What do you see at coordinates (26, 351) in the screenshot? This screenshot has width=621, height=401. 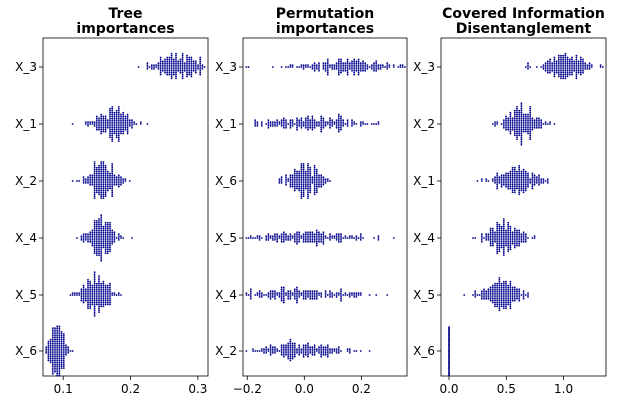 I see `y-tick-label: X_6` at bounding box center [26, 351].